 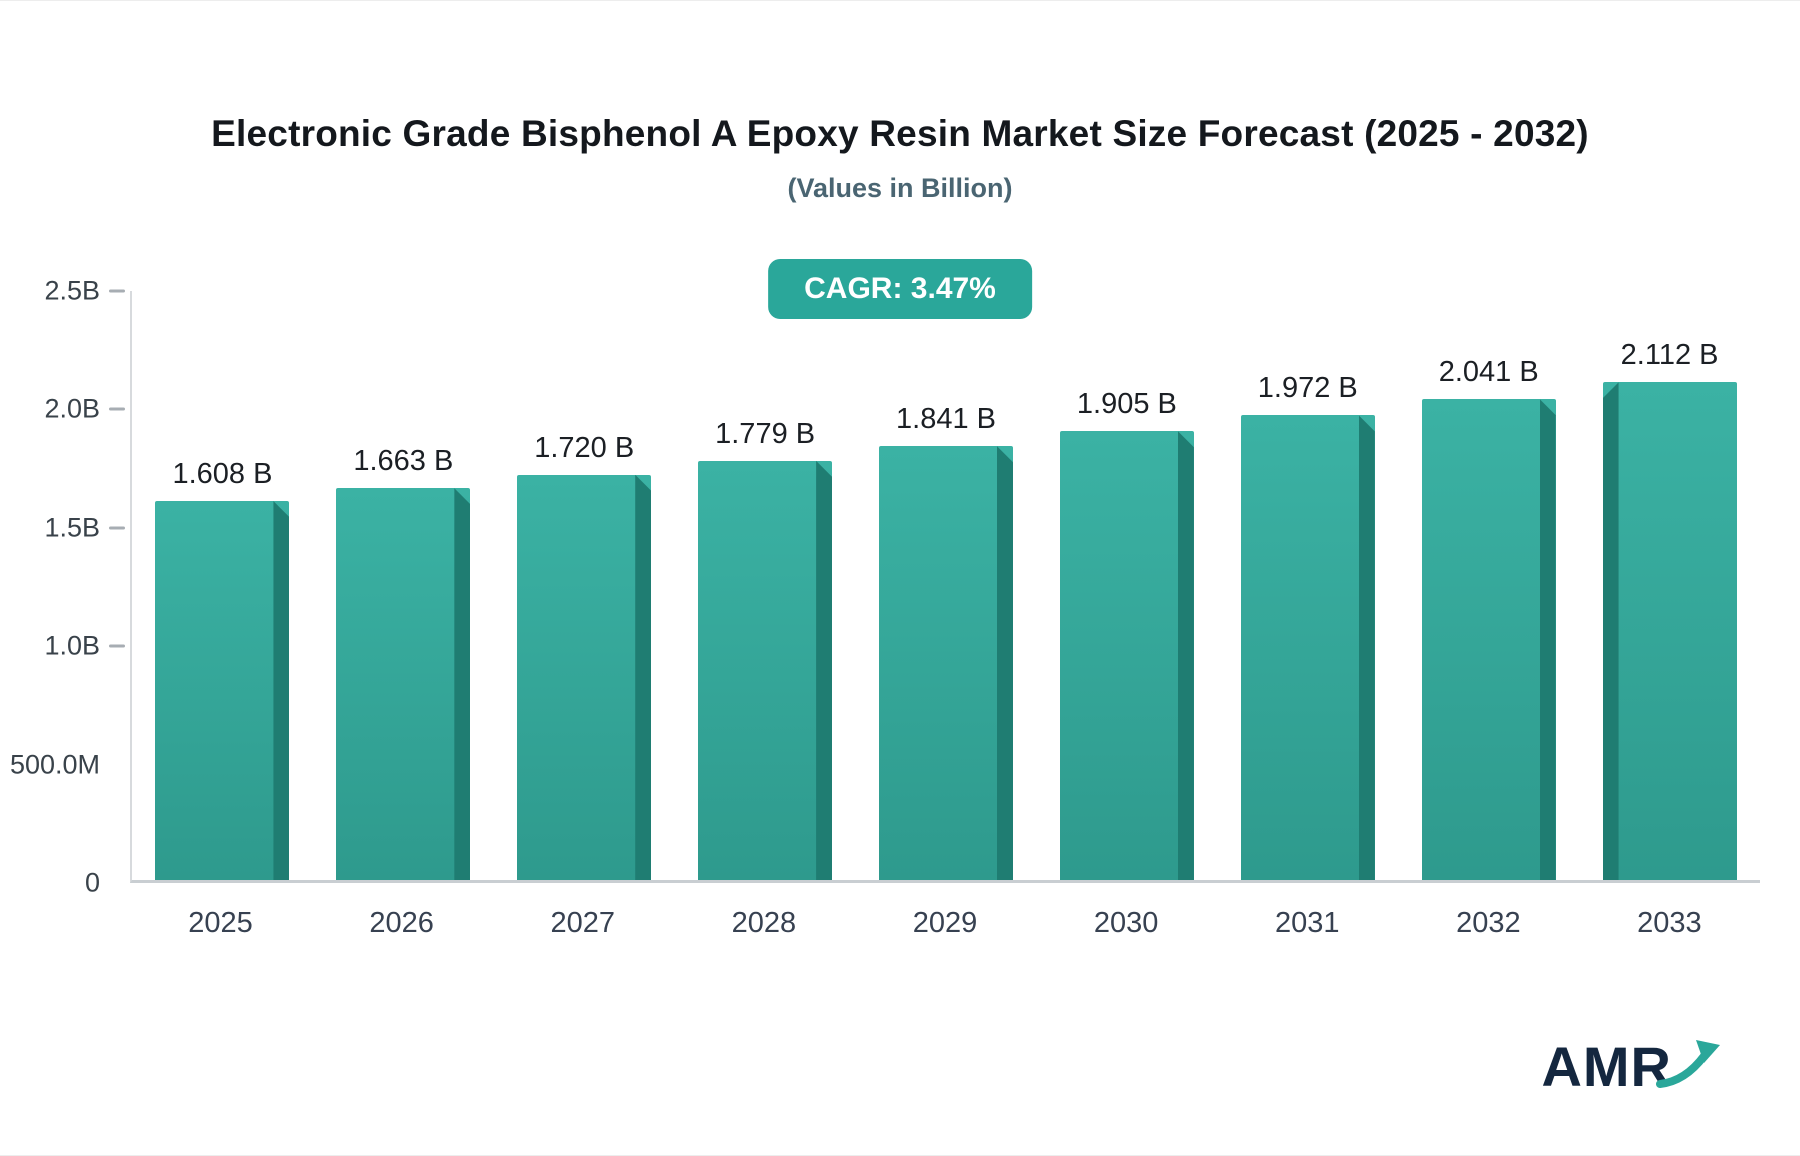 I want to click on x-tick-label: 2026, so click(x=401, y=923).